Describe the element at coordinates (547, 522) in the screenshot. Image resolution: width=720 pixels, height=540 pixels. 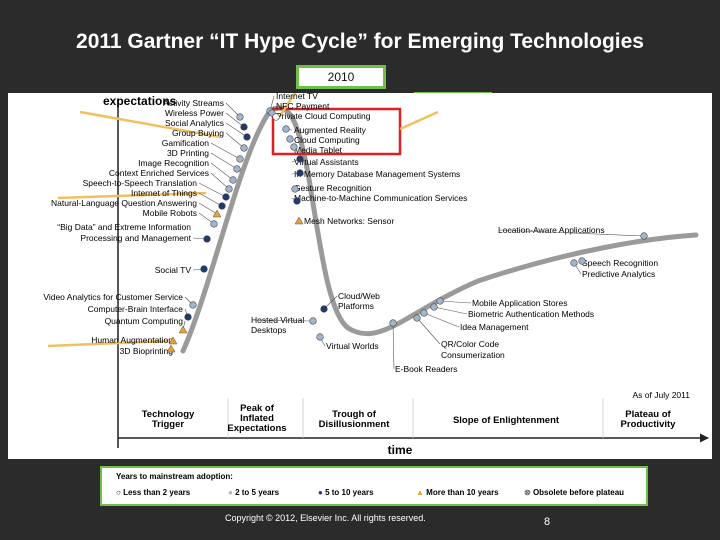
I see `page-number: 8` at that location.